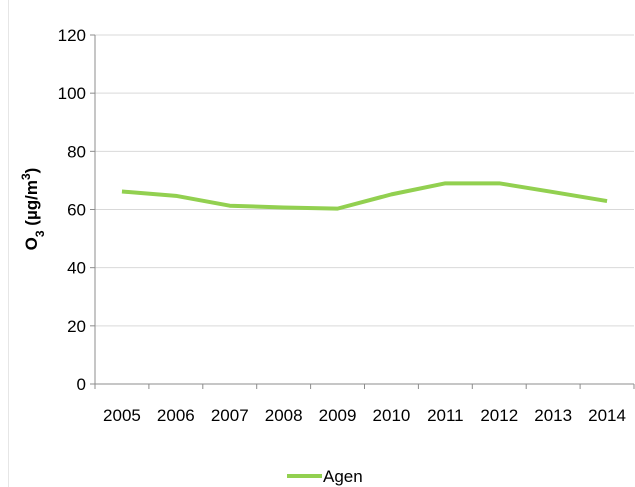 Image resolution: width=635 pixels, height=487 pixels. I want to click on x-tick-label-2012: 2012, so click(499, 415).